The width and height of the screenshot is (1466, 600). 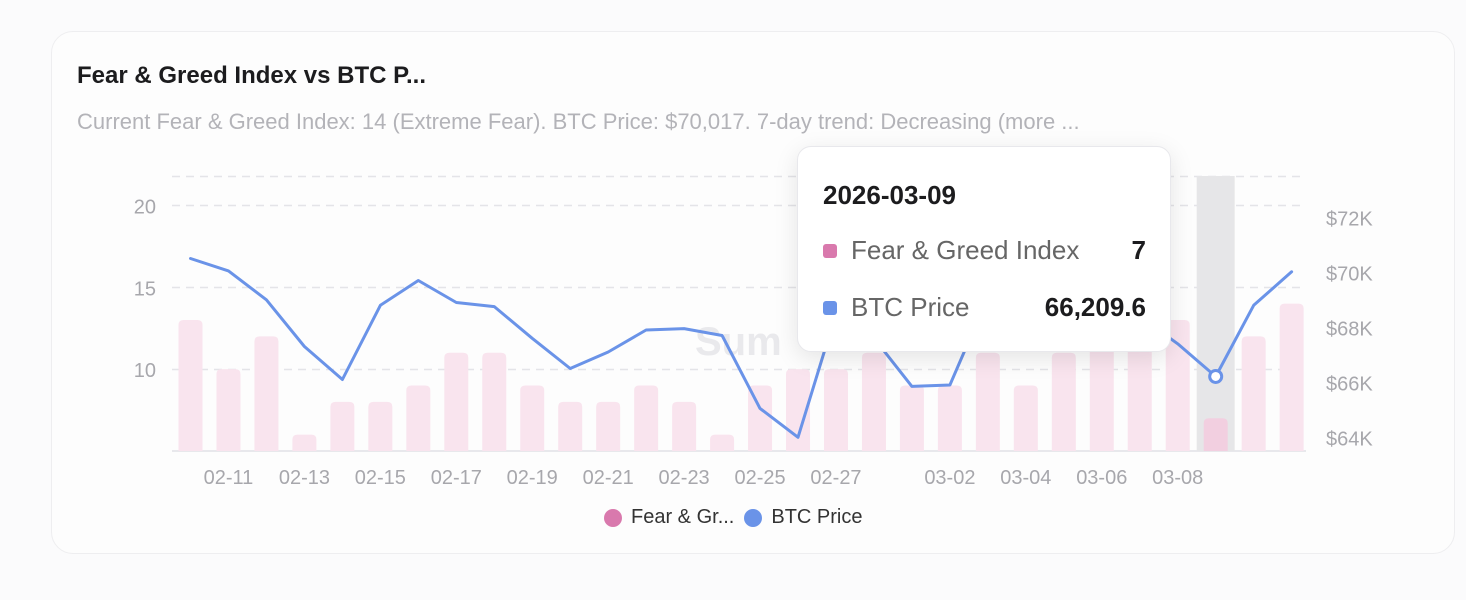 I want to click on legend-swatch-fear-greed, so click(x=613, y=517).